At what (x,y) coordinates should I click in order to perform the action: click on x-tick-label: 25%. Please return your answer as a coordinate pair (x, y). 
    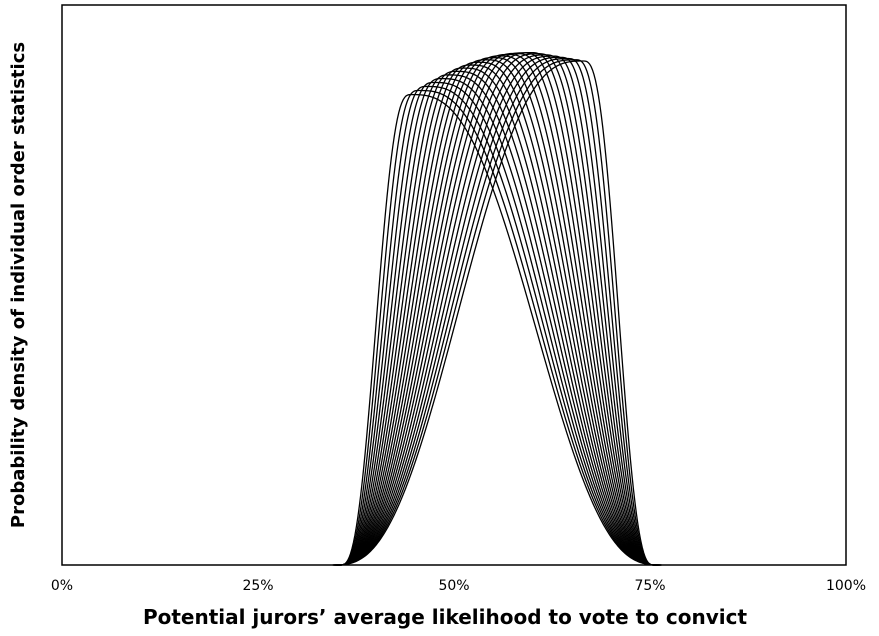
    Looking at the image, I should click on (257, 586).